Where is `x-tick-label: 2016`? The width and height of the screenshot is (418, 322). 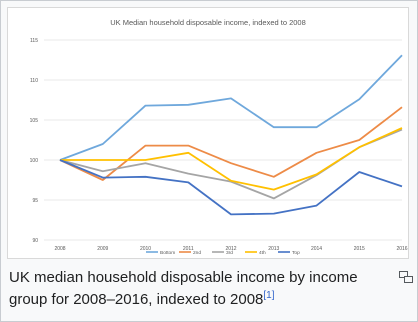
x-tick-label: 2016 is located at coordinates (401, 249).